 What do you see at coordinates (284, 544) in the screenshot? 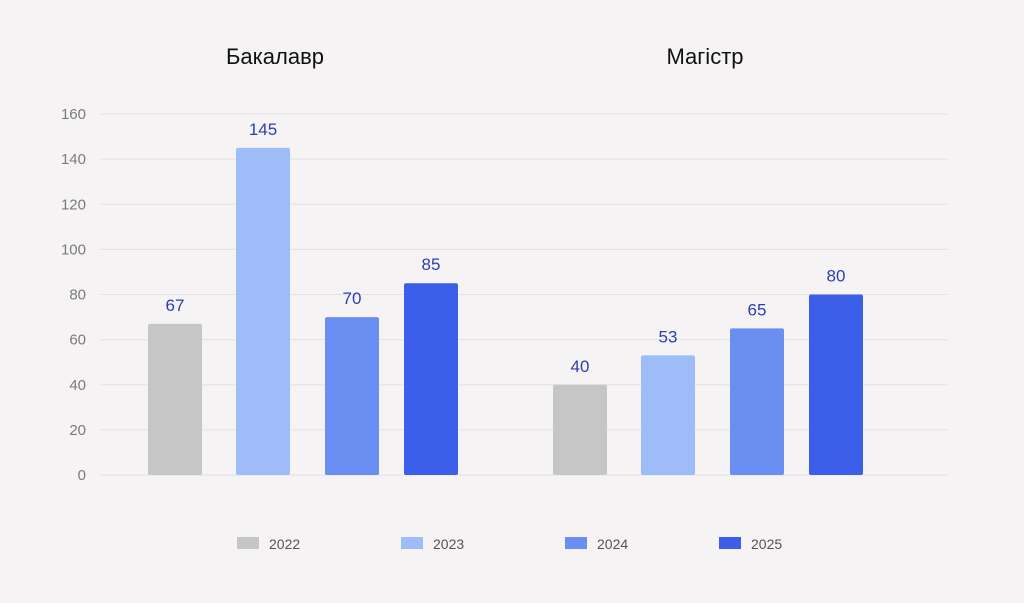
I see `legend-label-2022: 2022` at bounding box center [284, 544].